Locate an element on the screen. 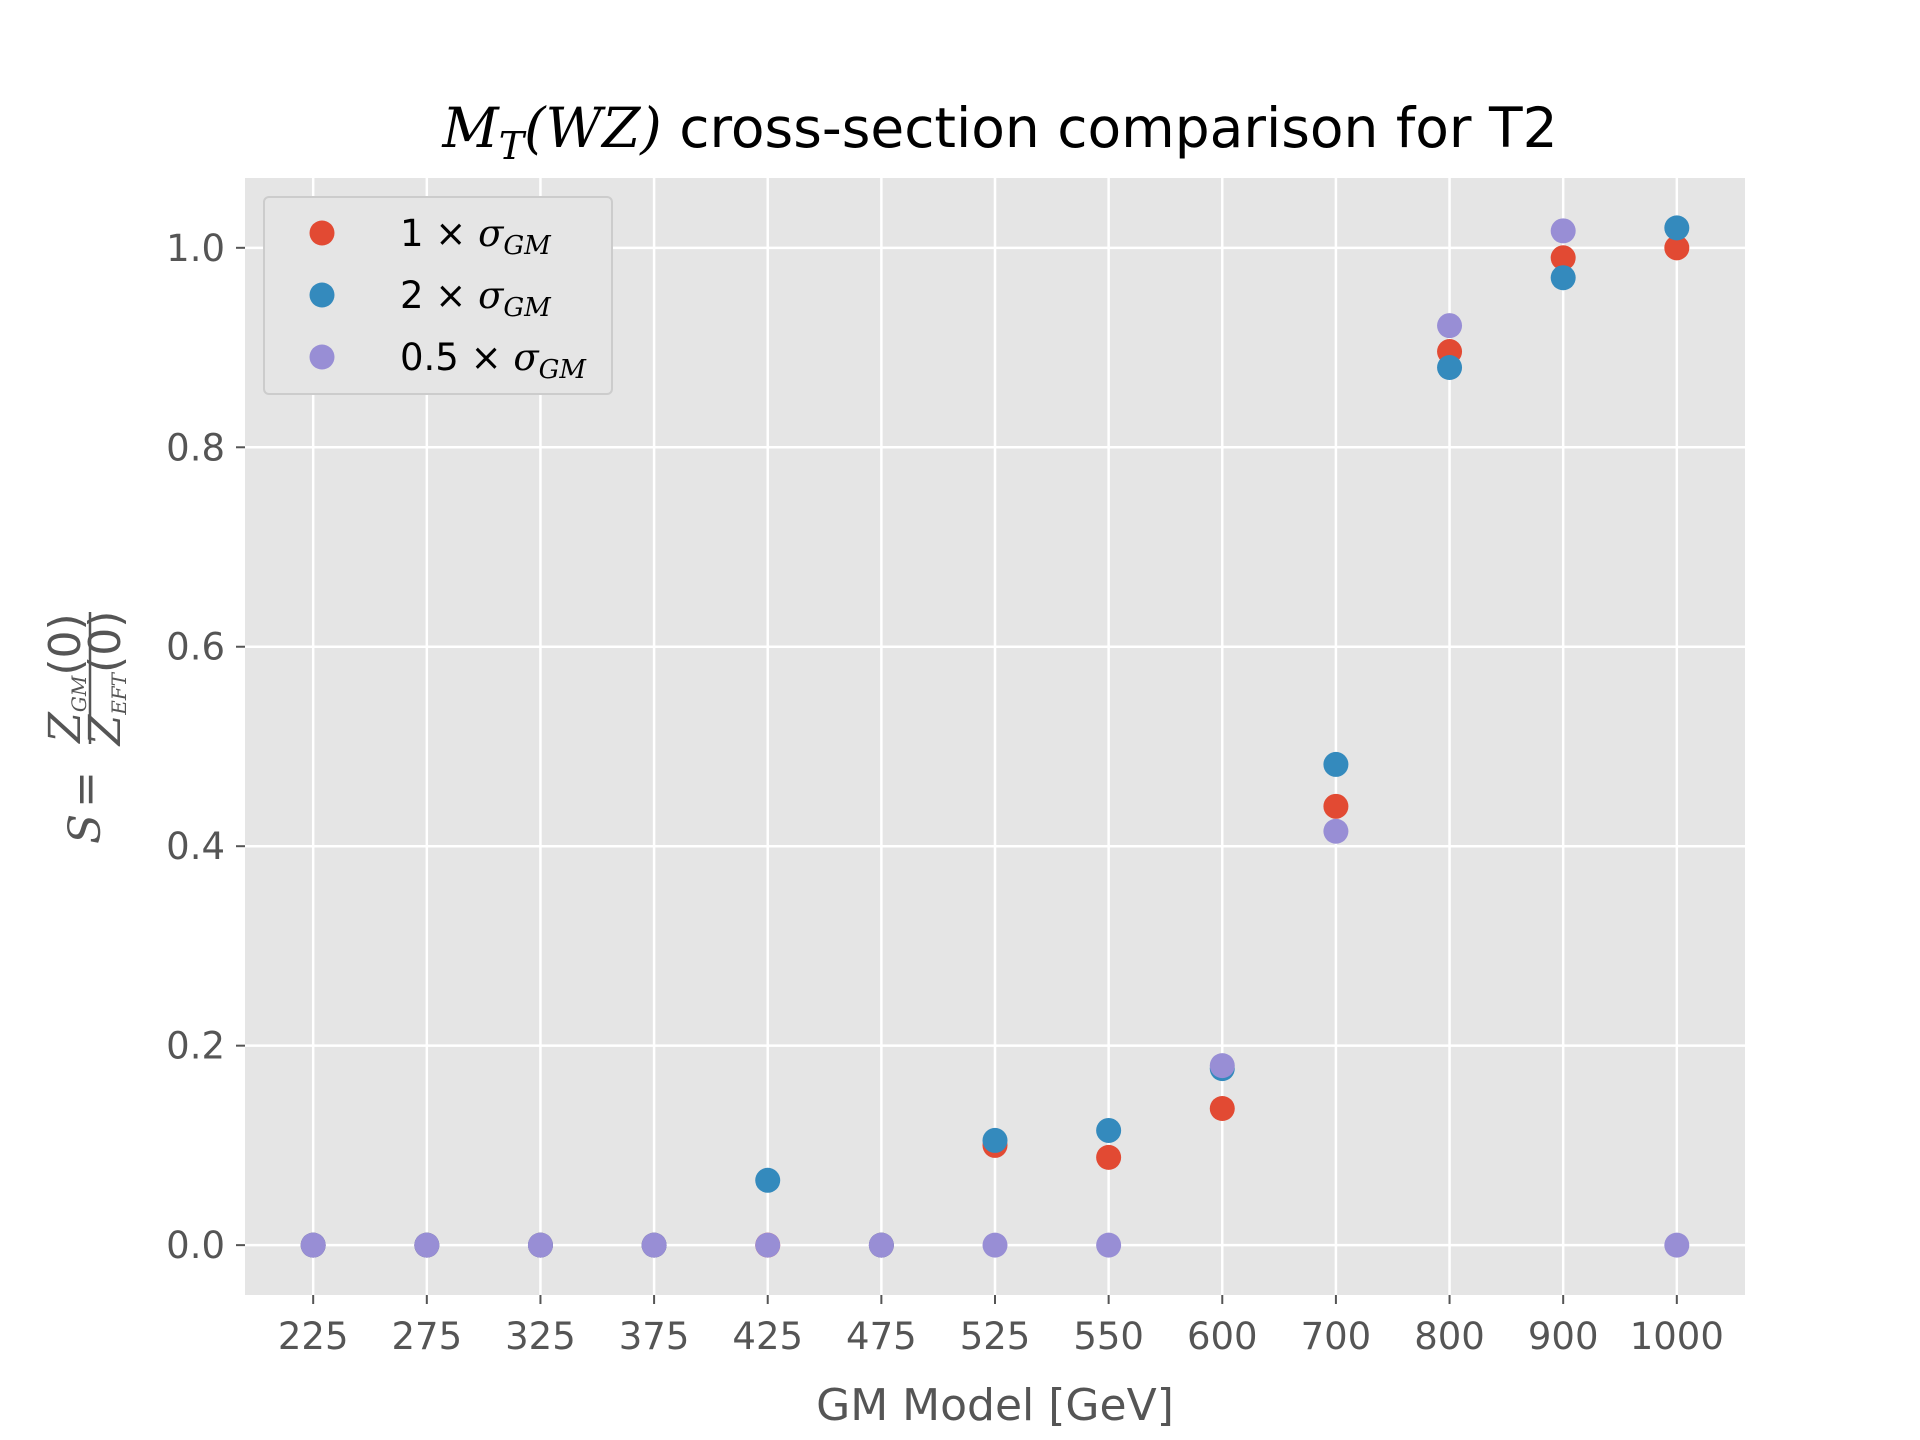  legend-entry-label: 0.5 × σGM is located at coordinates (493, 360).